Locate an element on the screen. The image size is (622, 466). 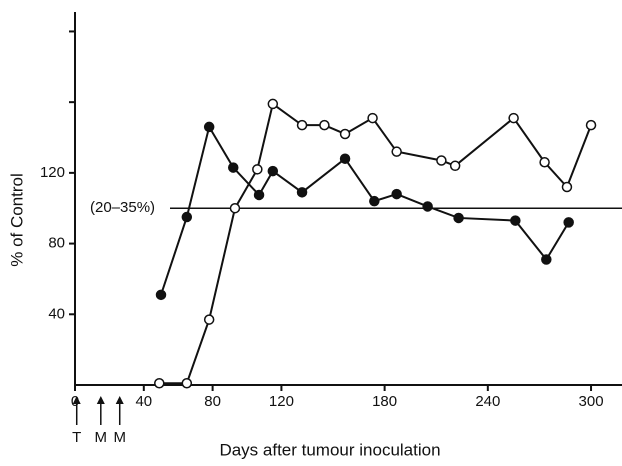
x-tick-label: 180 is located at coordinates (384, 401).